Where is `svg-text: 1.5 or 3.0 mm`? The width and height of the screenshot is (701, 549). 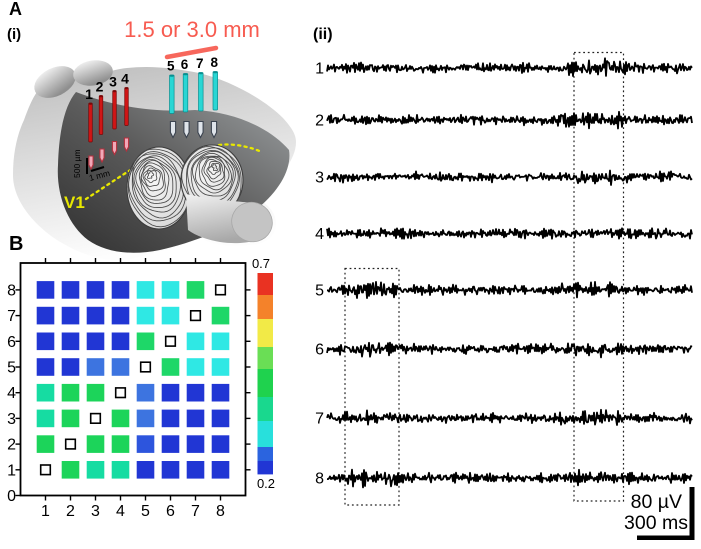
svg-text: 1.5 or 3.0 mm is located at coordinates (192, 29).